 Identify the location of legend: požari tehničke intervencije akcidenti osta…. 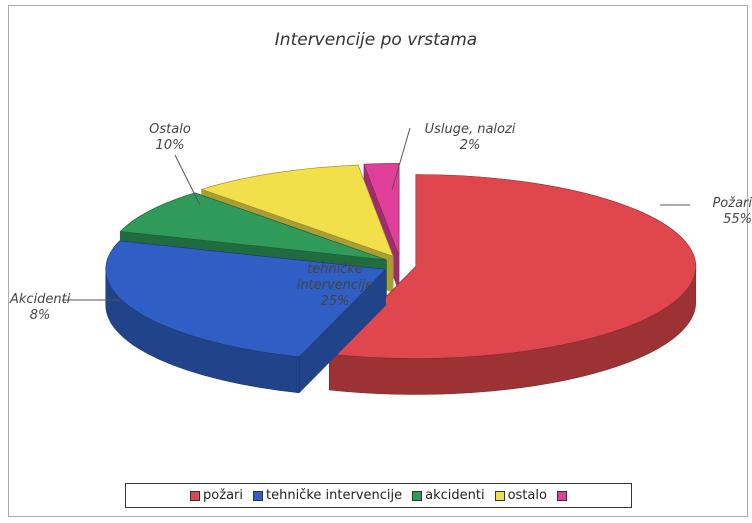
(378, 495).